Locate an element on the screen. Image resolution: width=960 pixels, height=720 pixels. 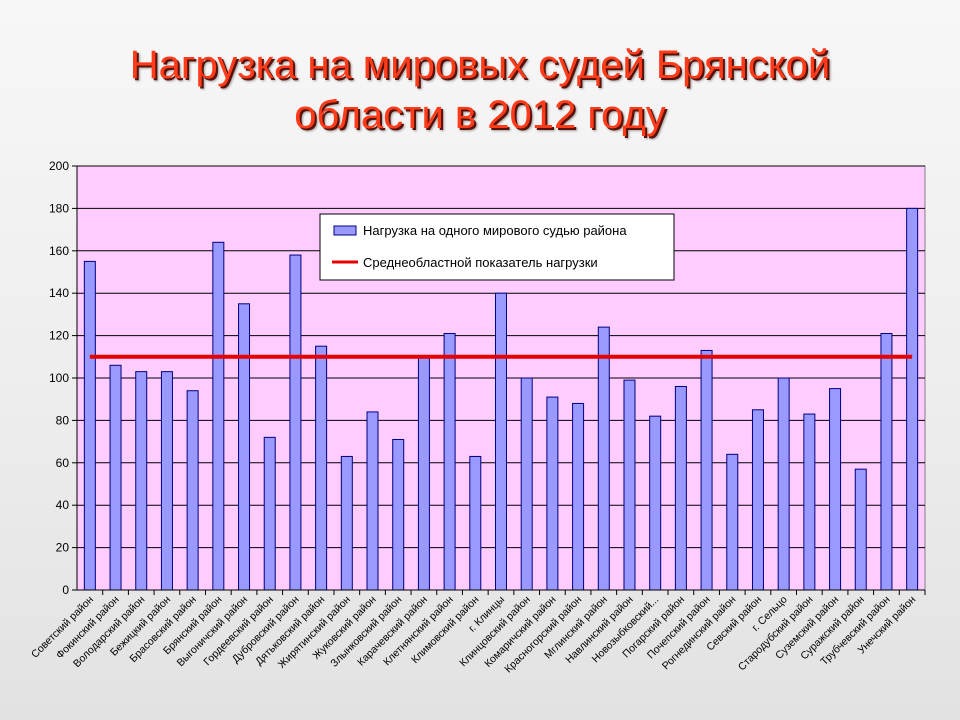
legend-box is located at coordinates (497, 247).